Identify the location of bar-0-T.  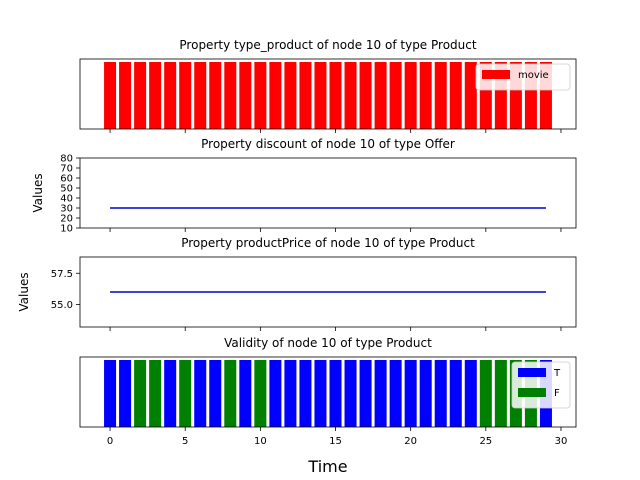
(110, 393).